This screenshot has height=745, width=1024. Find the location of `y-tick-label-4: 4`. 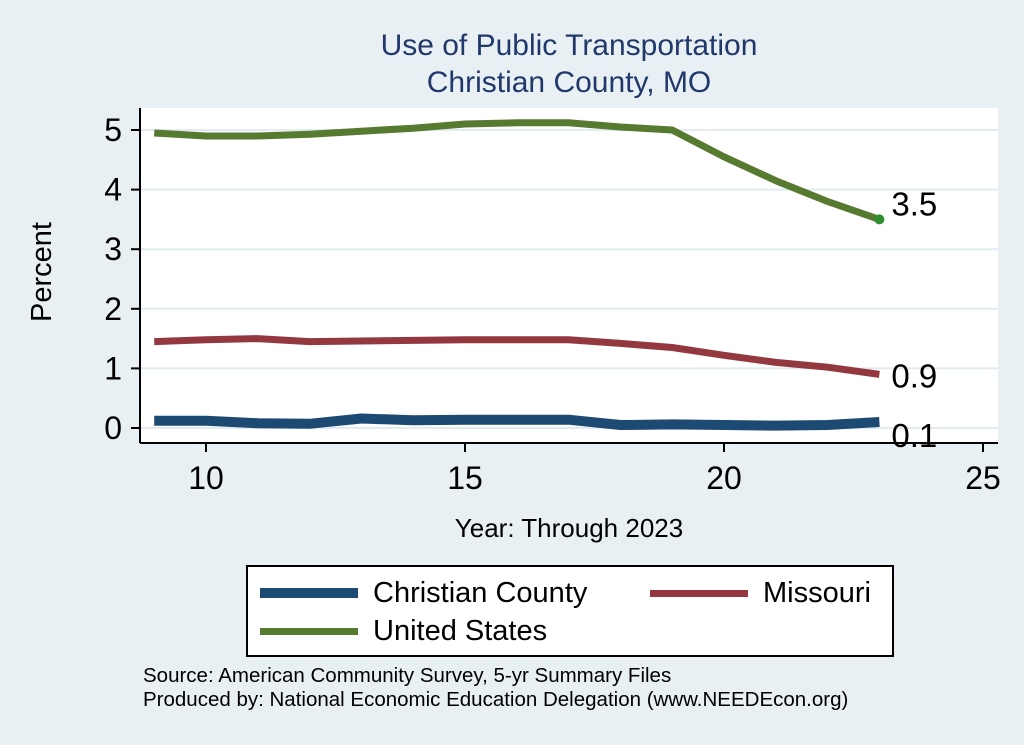

y-tick-label-4: 4 is located at coordinates (113, 190).